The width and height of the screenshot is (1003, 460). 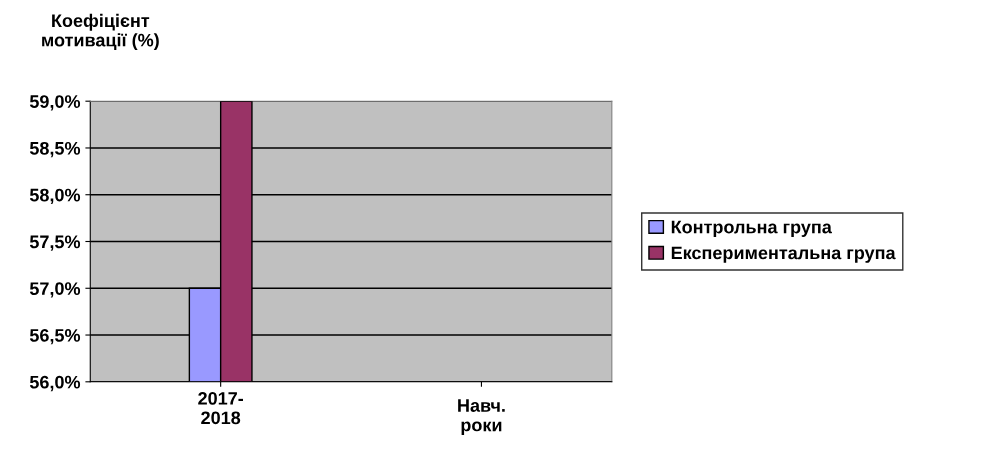 What do you see at coordinates (783, 254) in the screenshot?
I see `legend-label: Експериментальна група` at bounding box center [783, 254].